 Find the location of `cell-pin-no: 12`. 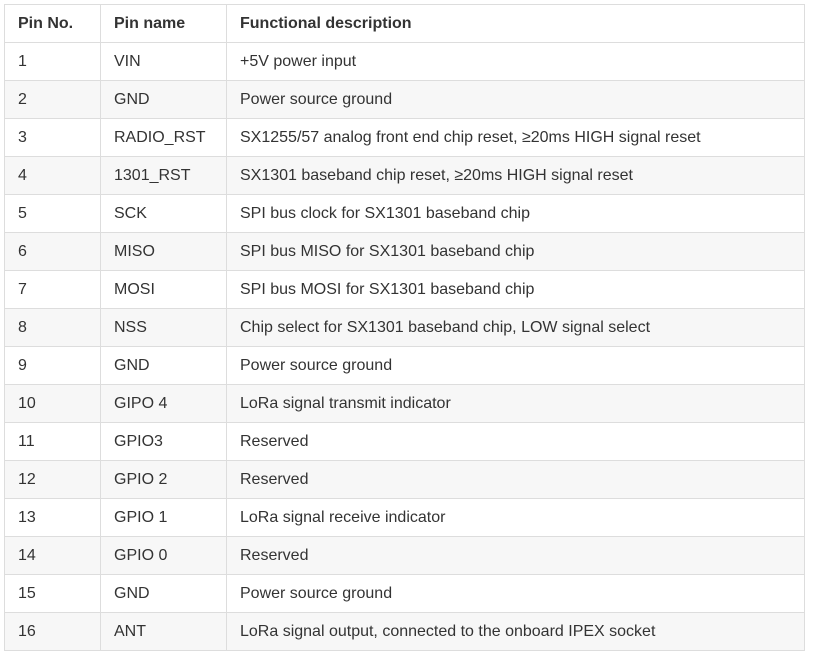

cell-pin-no: 12 is located at coordinates (52, 479).